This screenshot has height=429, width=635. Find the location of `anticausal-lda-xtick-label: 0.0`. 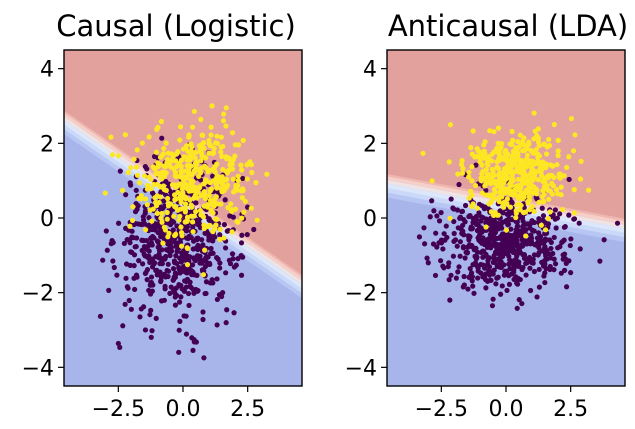

anticausal-lda-xtick-label: 0.0 is located at coordinates (506, 409).